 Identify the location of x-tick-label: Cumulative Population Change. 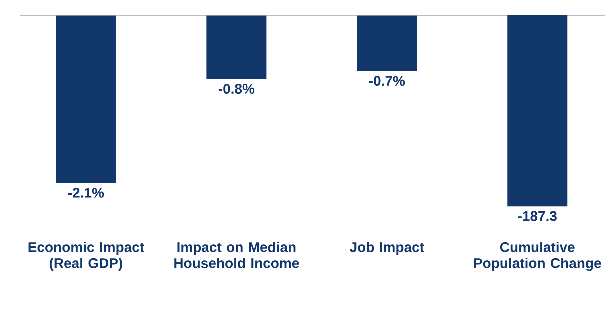
(538, 257).